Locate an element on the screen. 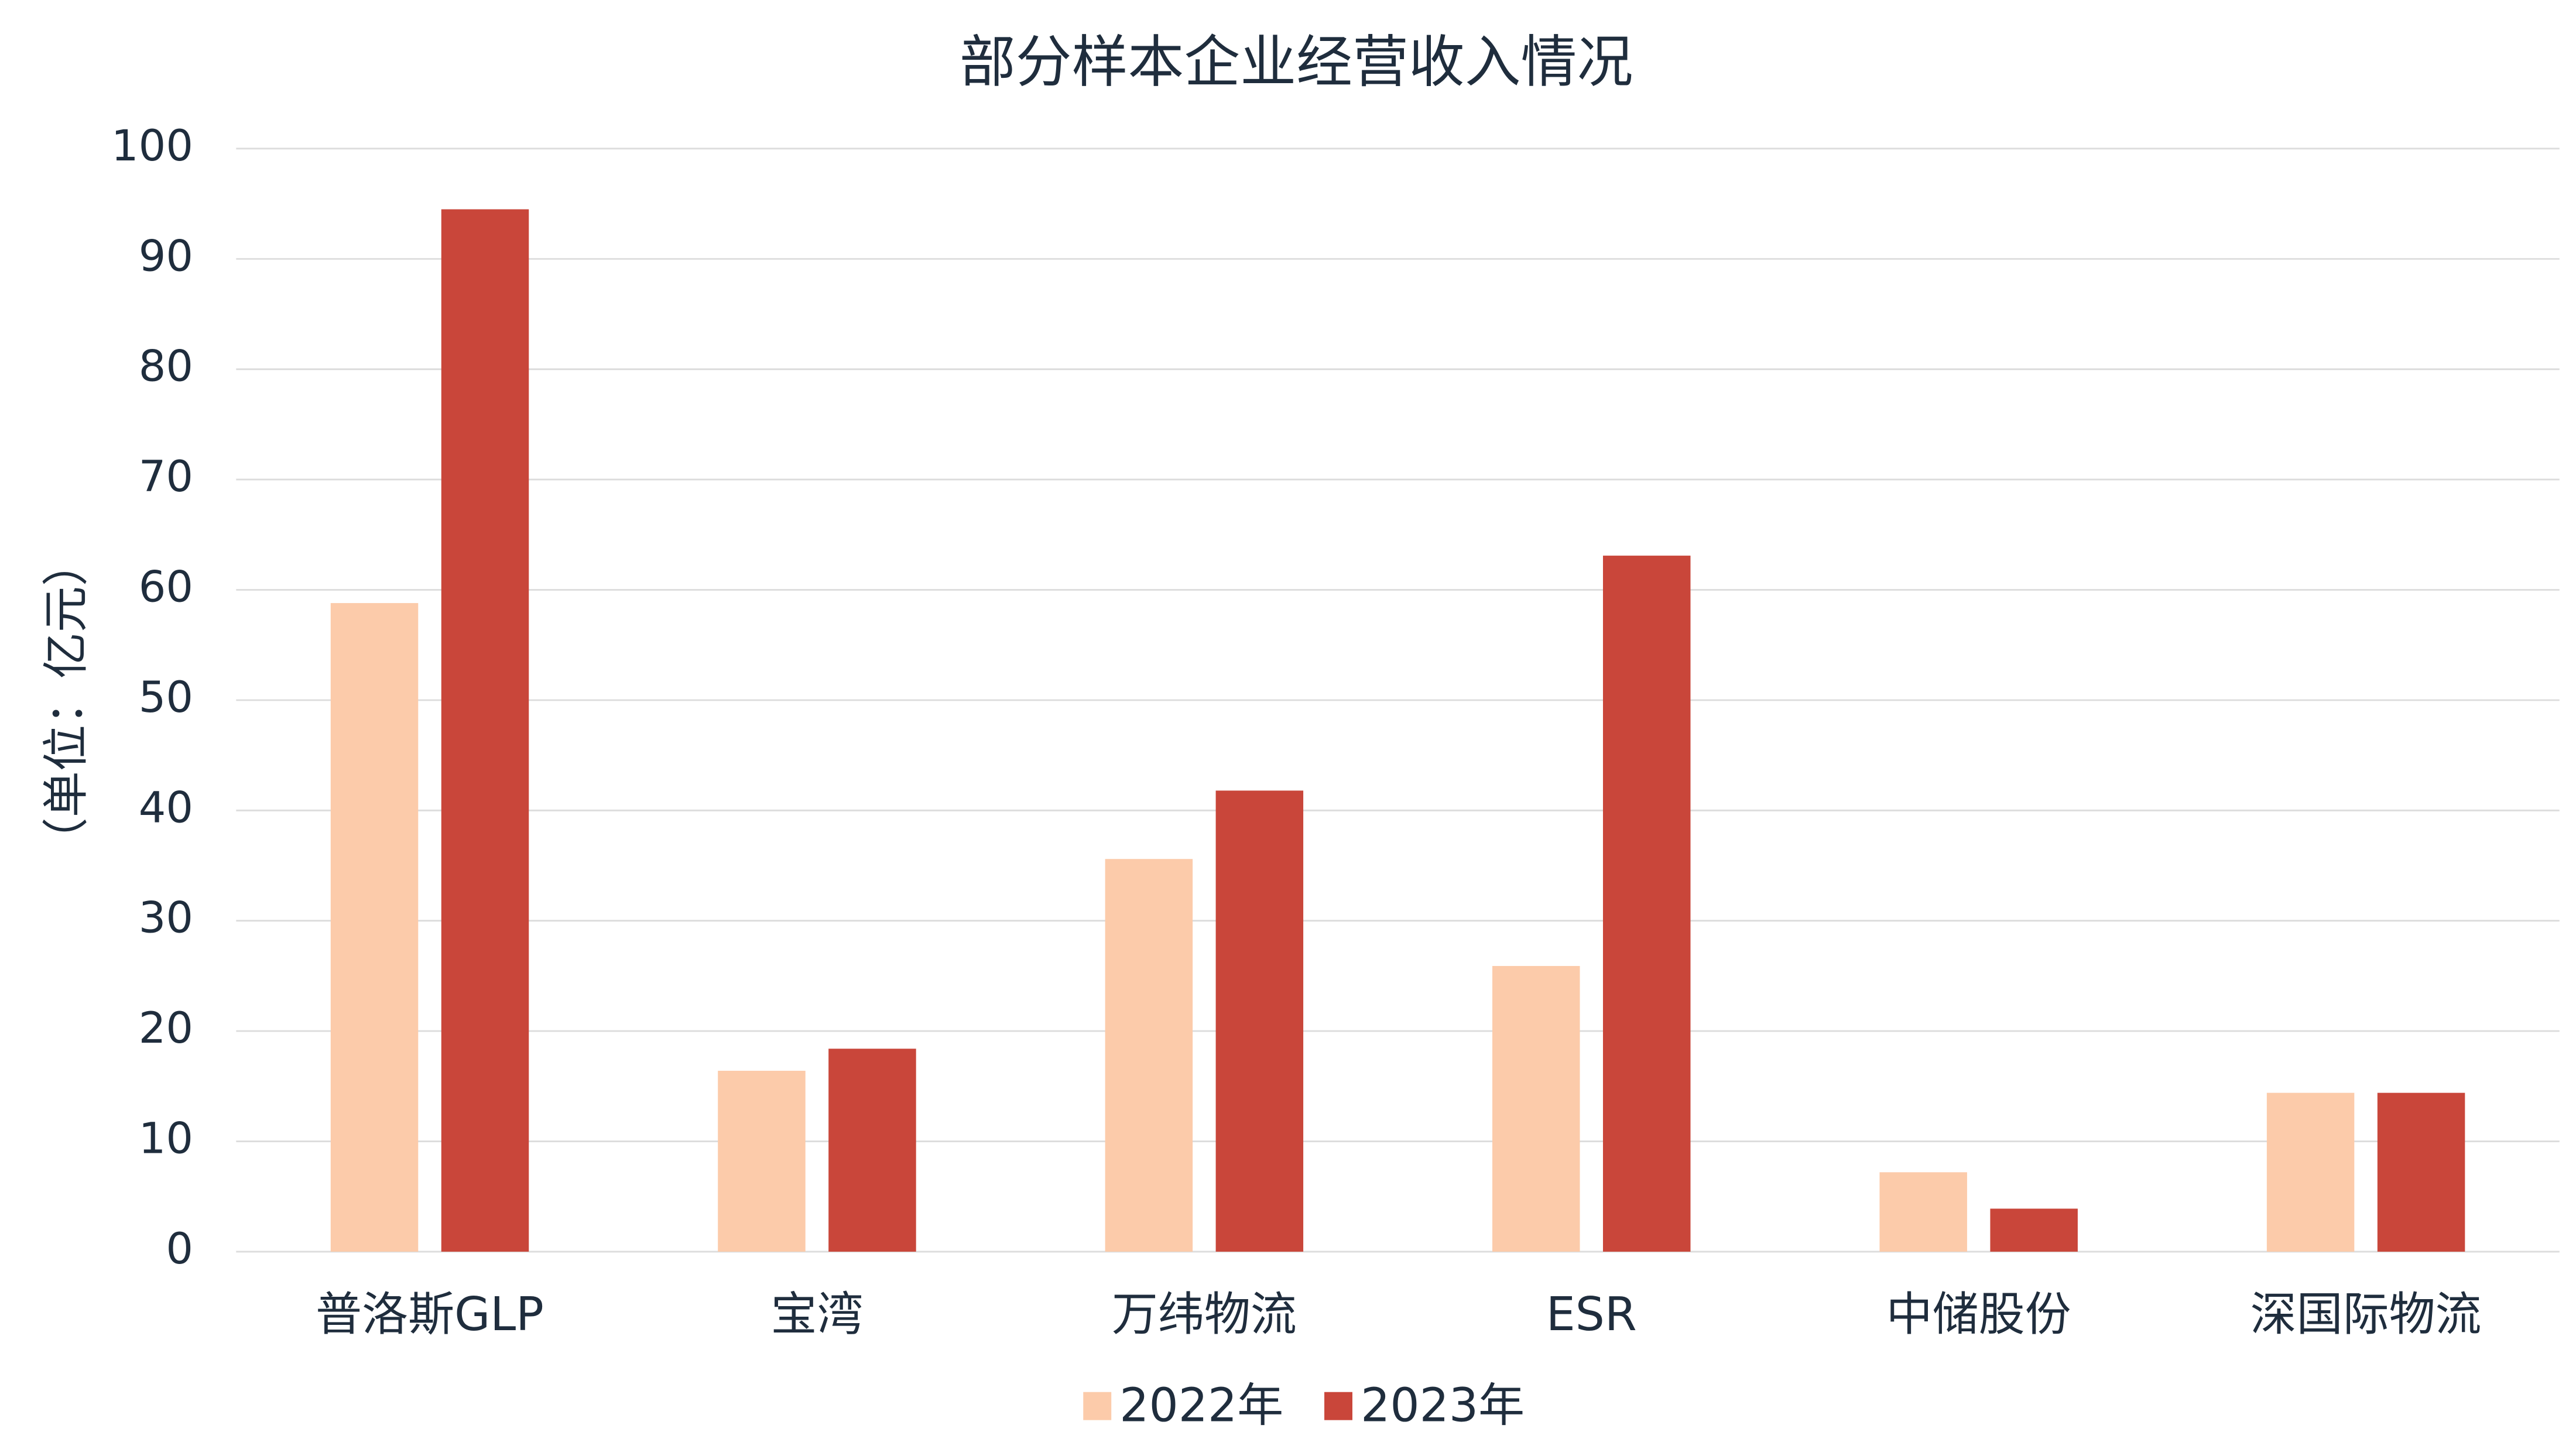 The width and height of the screenshot is (2576, 1449). y-tick-label: 60 is located at coordinates (166, 587).